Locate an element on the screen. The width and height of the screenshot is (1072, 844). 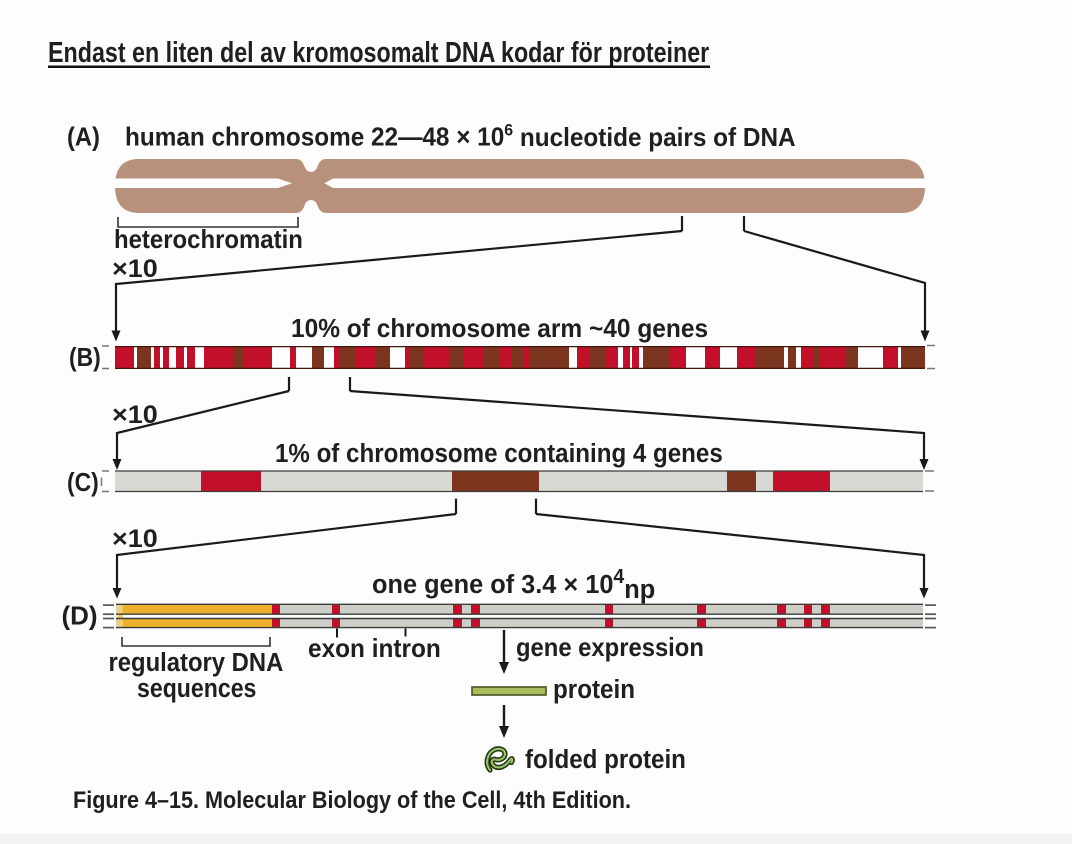
svg-text: gene expression is located at coordinates (610, 647).